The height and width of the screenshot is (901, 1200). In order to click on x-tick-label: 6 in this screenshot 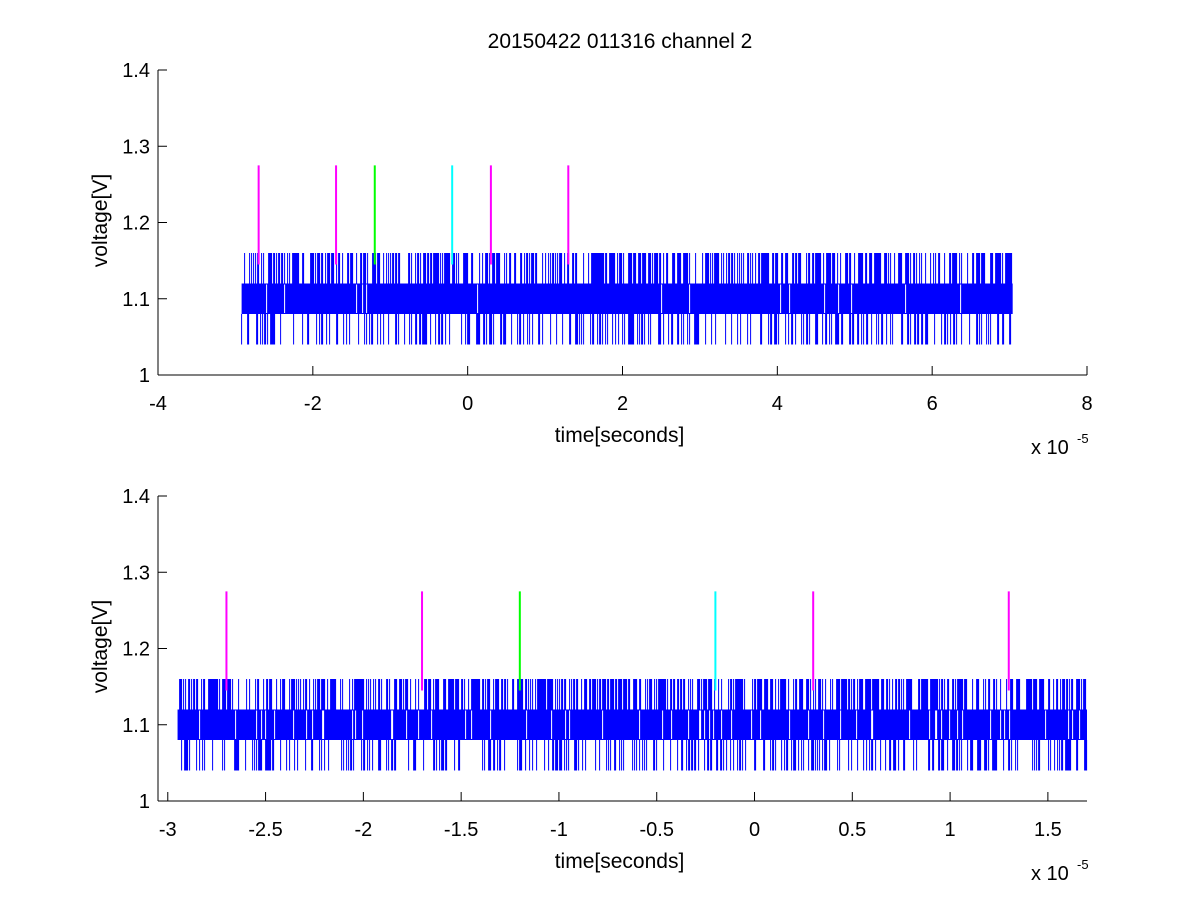, I will do `click(932, 404)`.